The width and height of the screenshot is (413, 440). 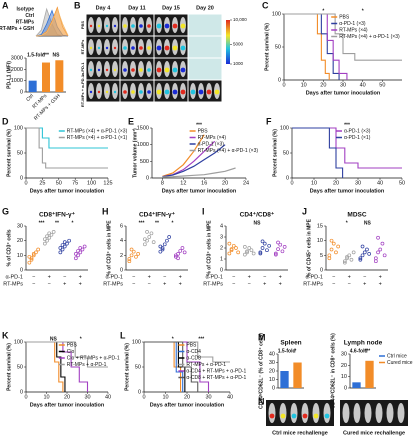 I want to click on row-label: α-PD-1, so click(x=114, y=277).